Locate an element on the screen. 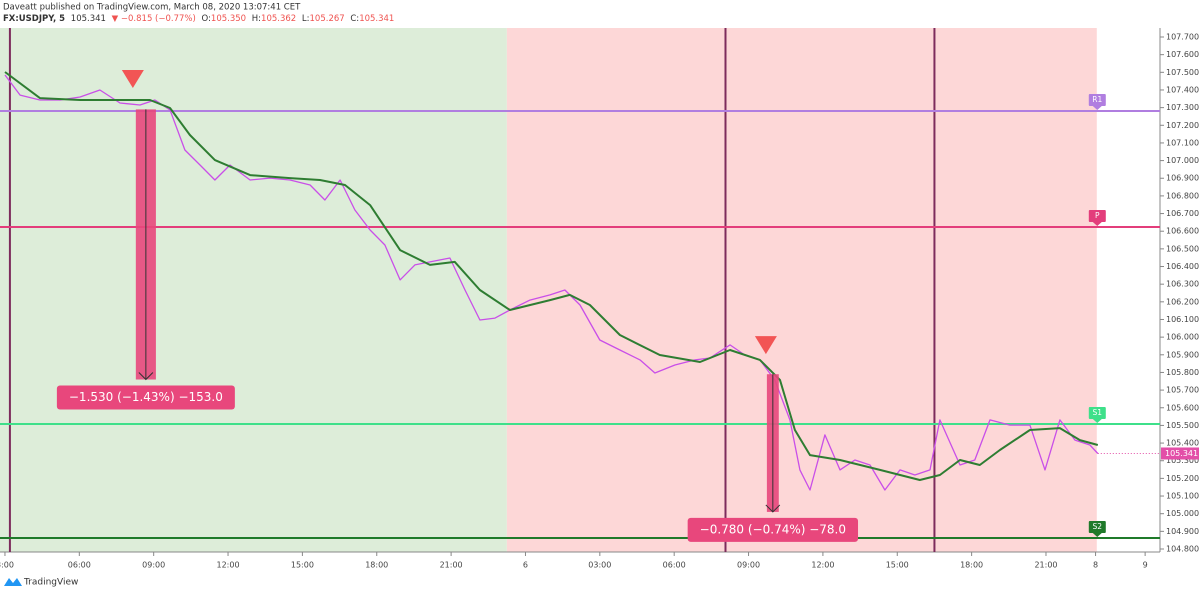  ohlc-label: H: is located at coordinates (256, 19).